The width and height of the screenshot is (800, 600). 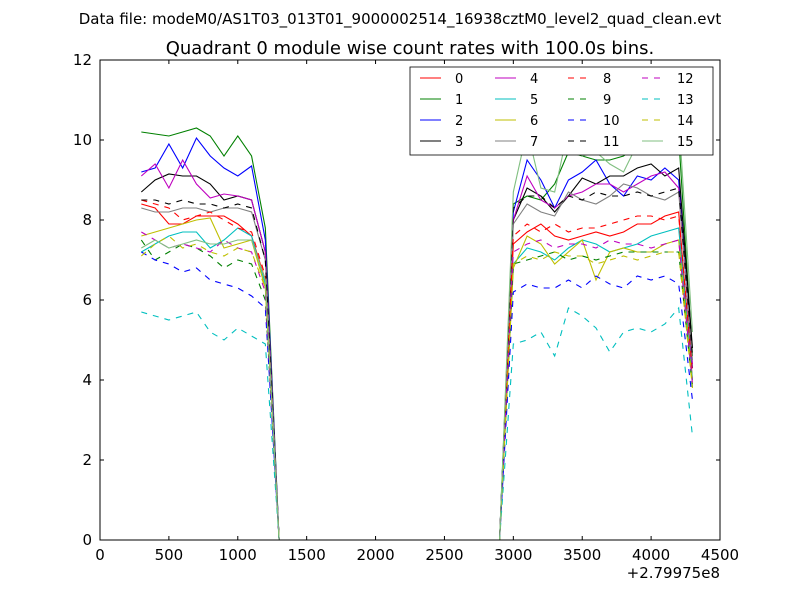 I want to click on x-tick-label: 2000, so click(x=375, y=555).